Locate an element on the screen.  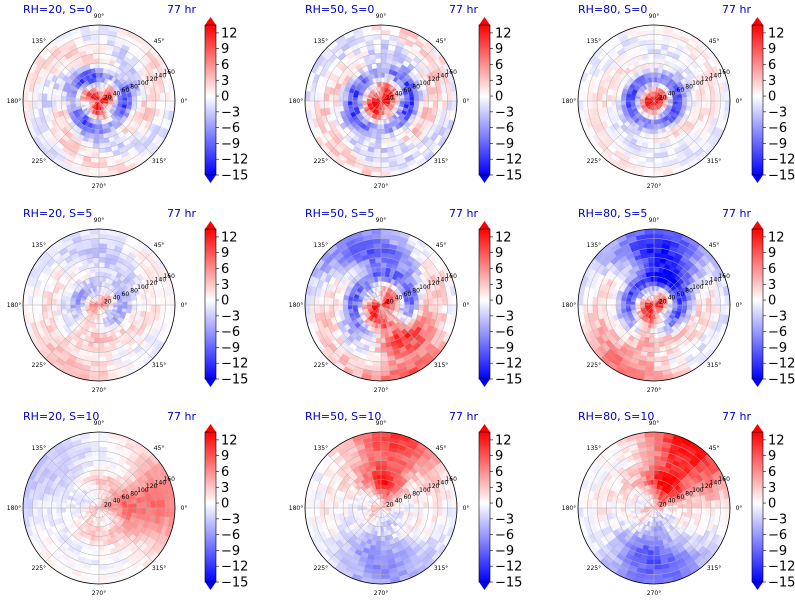
colorbar-frame is located at coordinates (210, 100).